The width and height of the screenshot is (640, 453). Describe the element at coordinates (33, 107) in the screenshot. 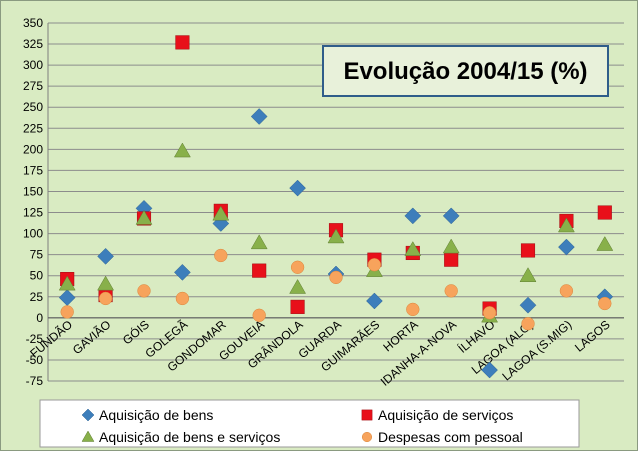

I see `y-tick-label: 250` at that location.